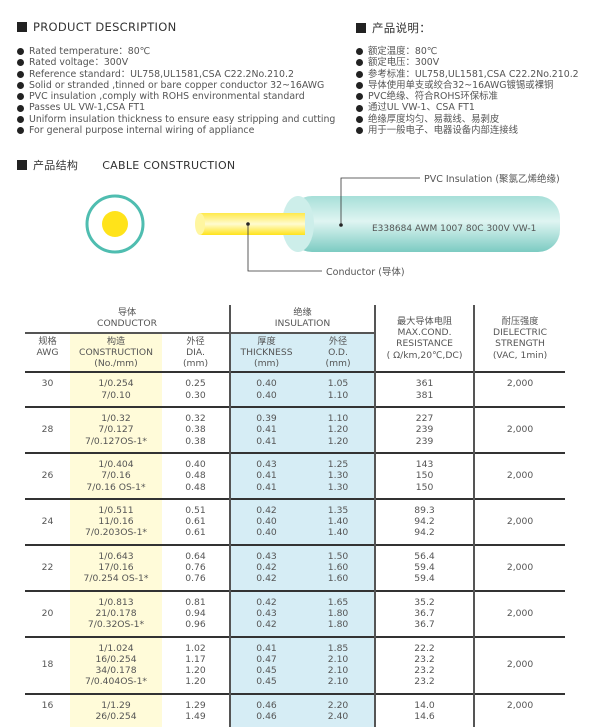  I want to click on od-cell: 1.65 1.80 1.80, so click(339, 613).